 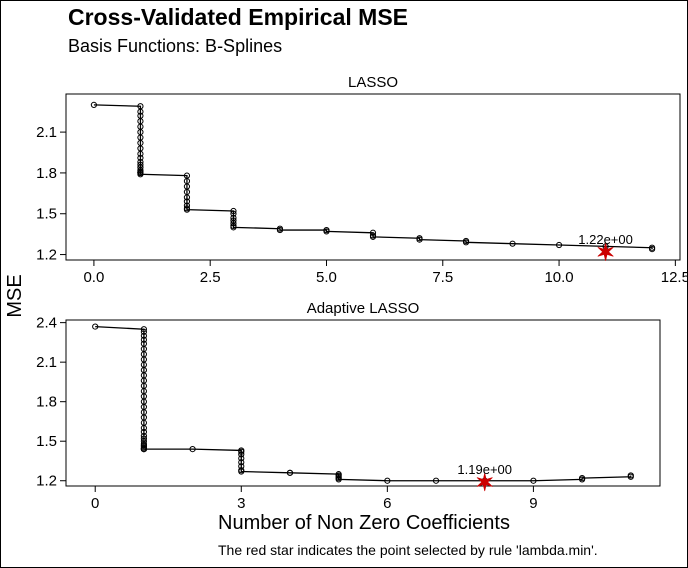 I want to click on selected-value-label: 1.22e+00, so click(x=605, y=239).